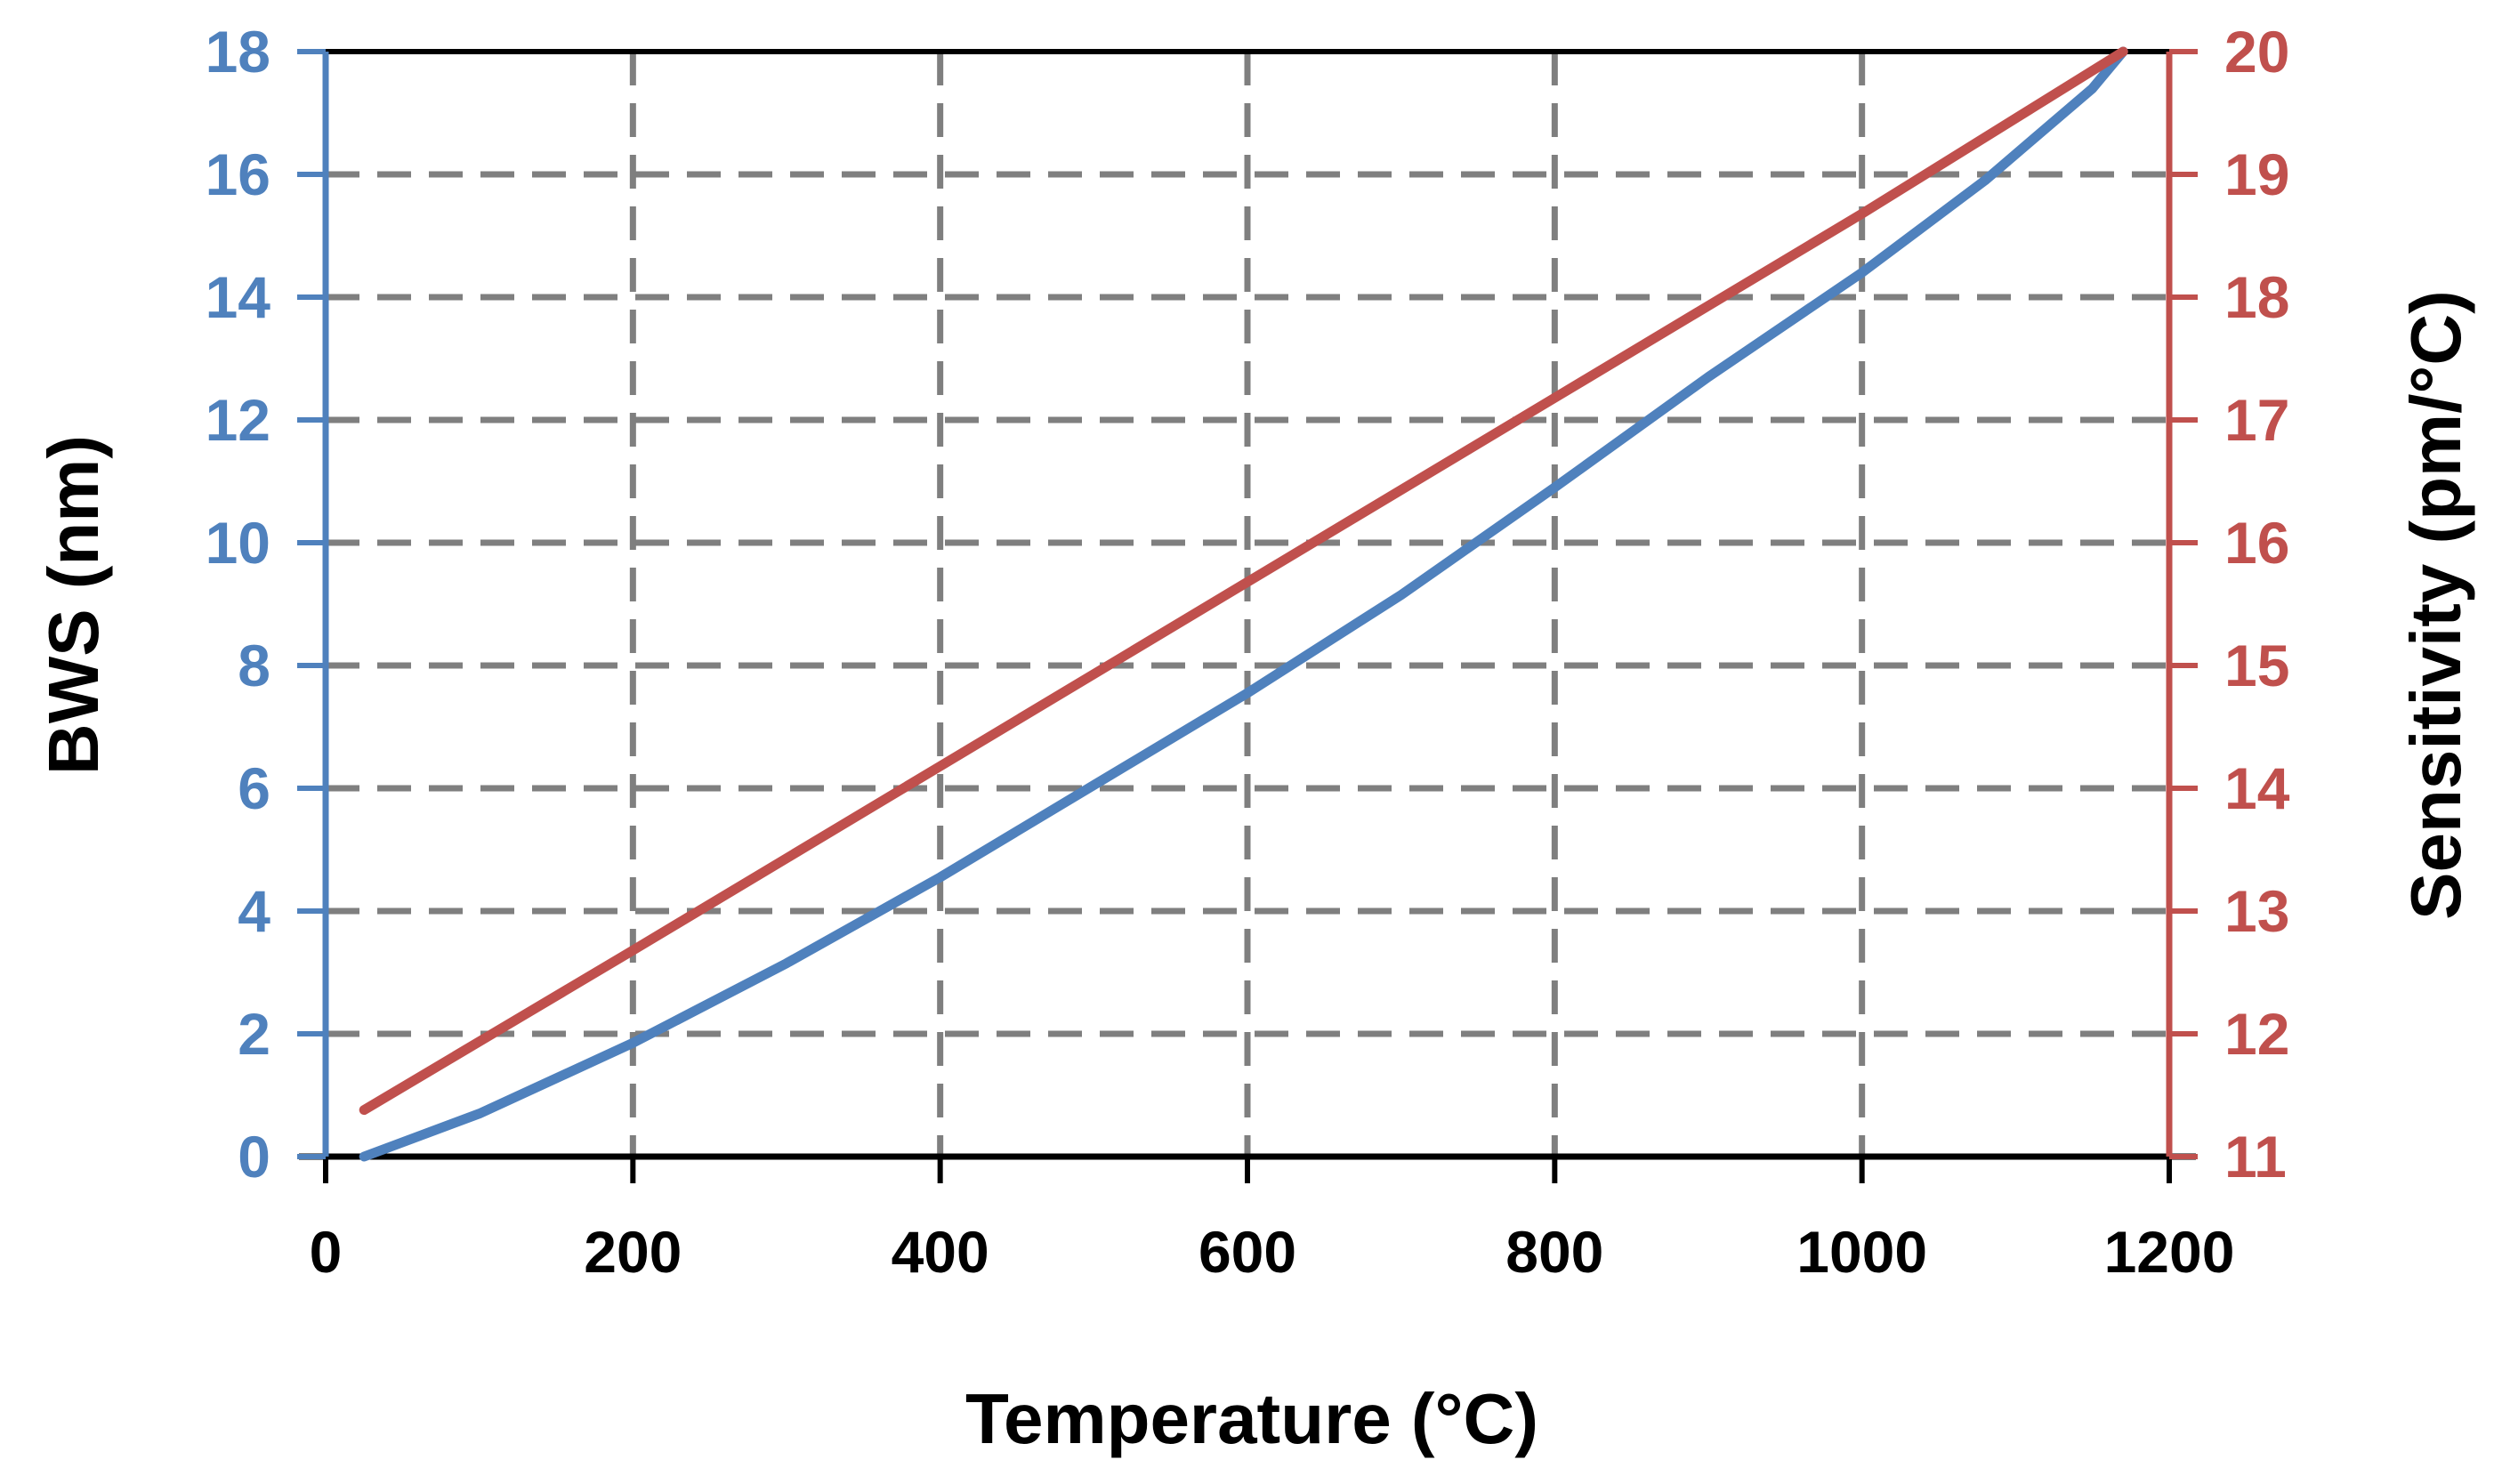 The width and height of the screenshot is (2502, 1484). I want to click on y-right-tick-label: 16, so click(2256, 543).